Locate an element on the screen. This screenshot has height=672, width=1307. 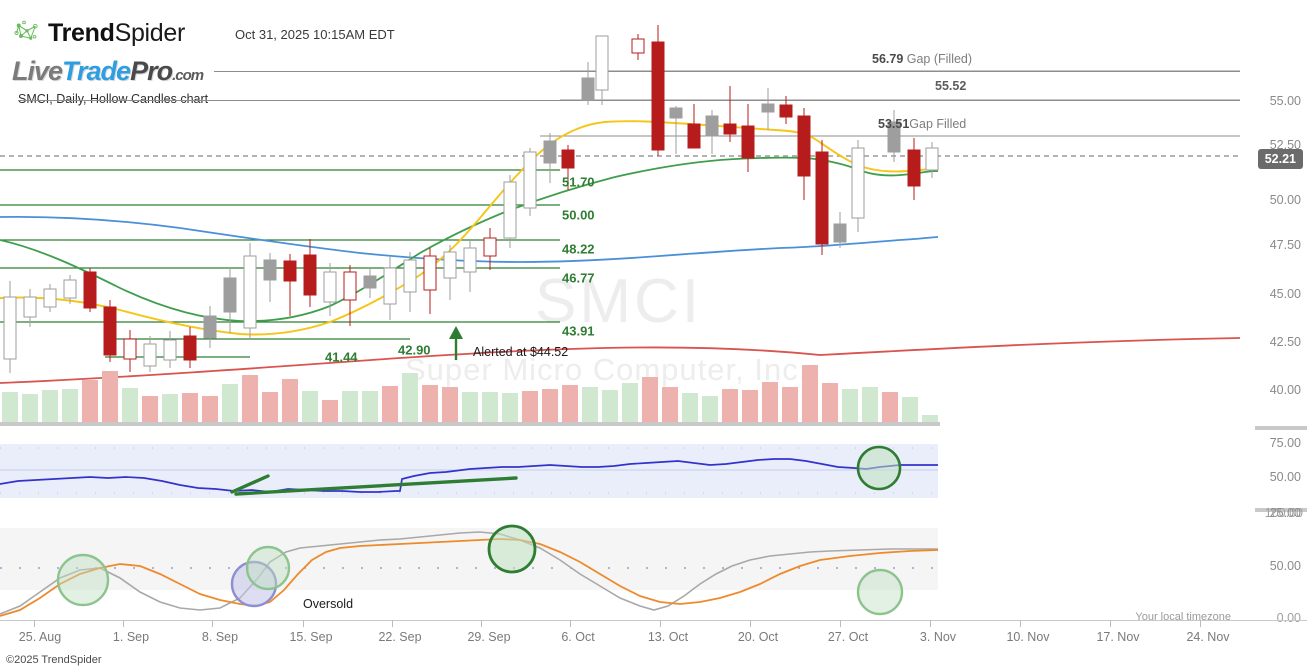
stoch-band is located at coordinates (469, 559).